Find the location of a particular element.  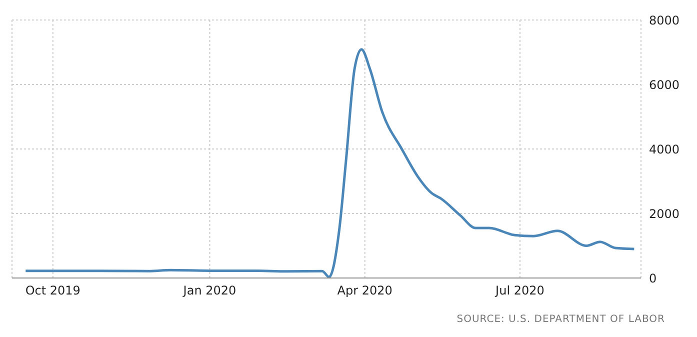

y-tick-label: 6000 is located at coordinates (664, 85).